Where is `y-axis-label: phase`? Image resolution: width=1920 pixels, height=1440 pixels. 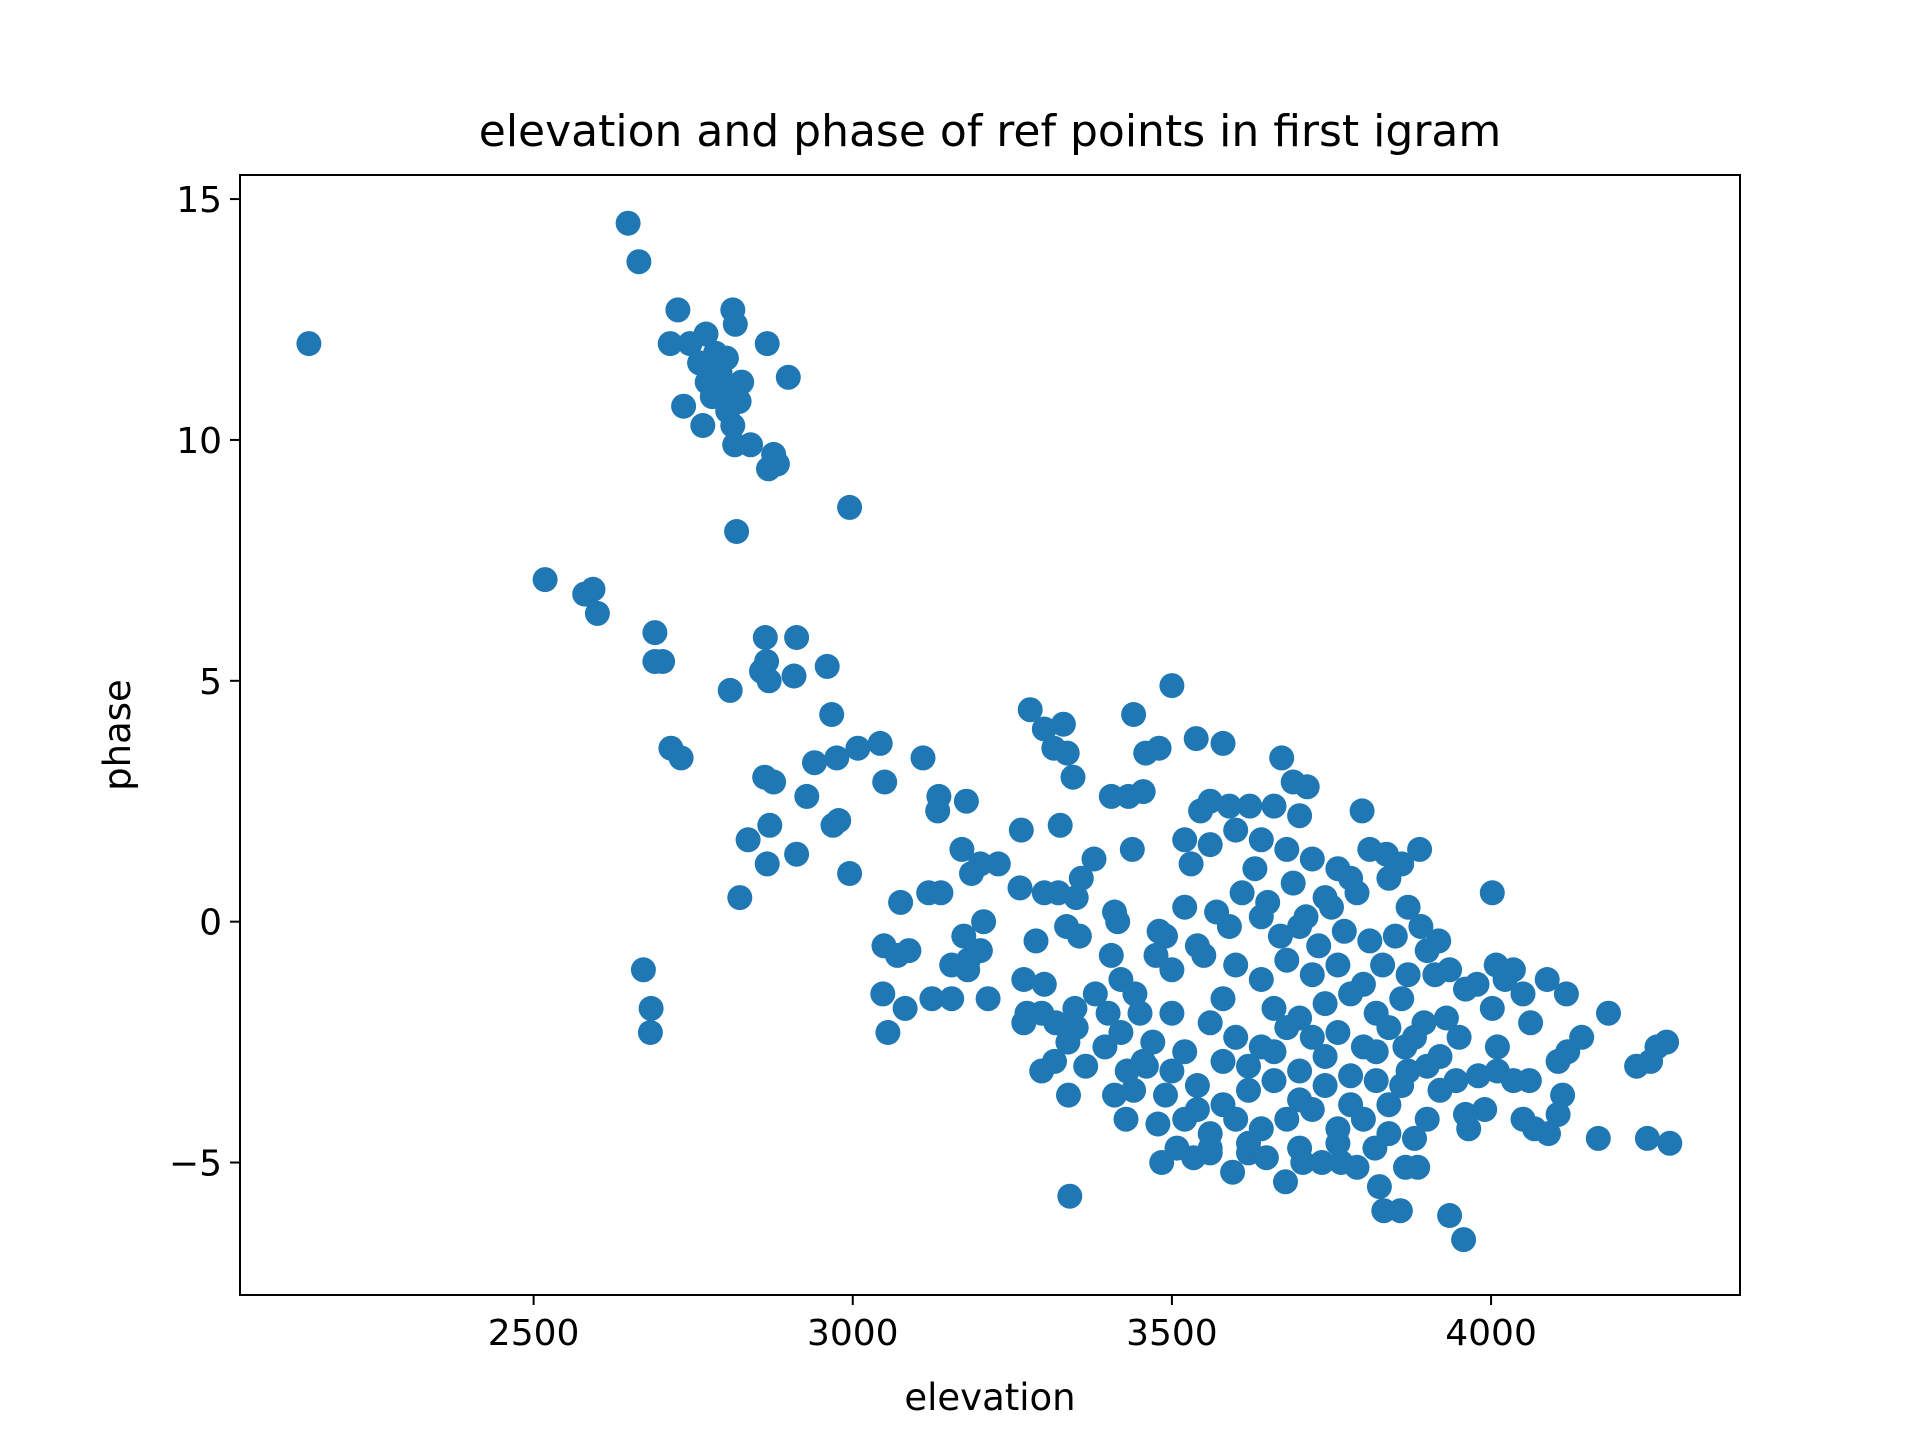
y-axis-label: phase is located at coordinates (117, 735).